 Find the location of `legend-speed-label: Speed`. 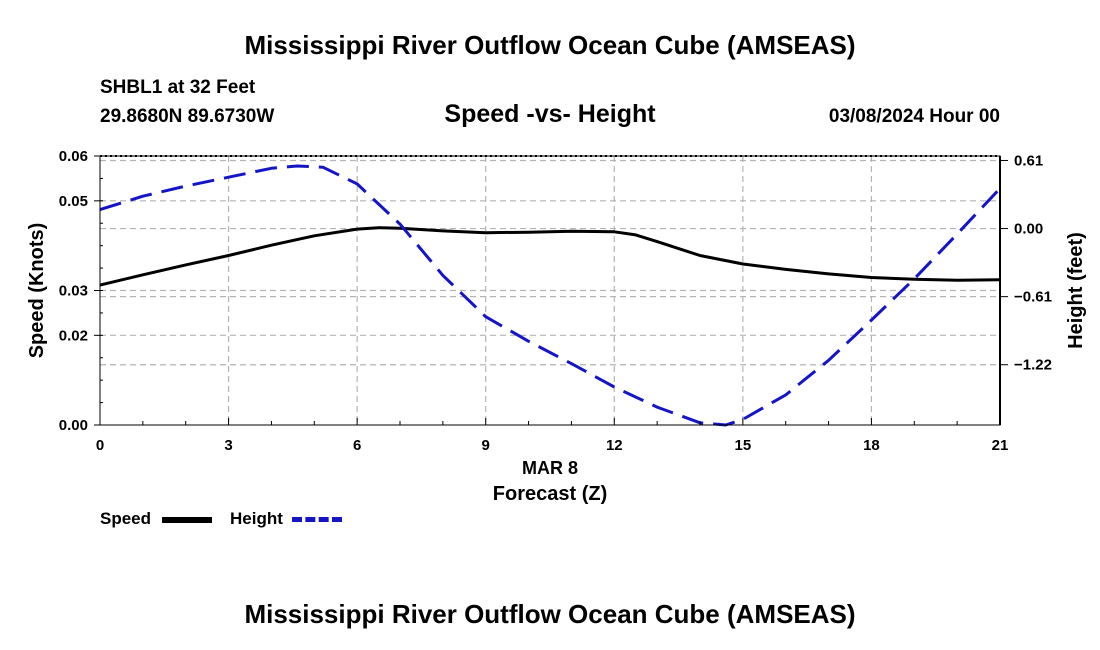

legend-speed-label: Speed is located at coordinates (126, 518).